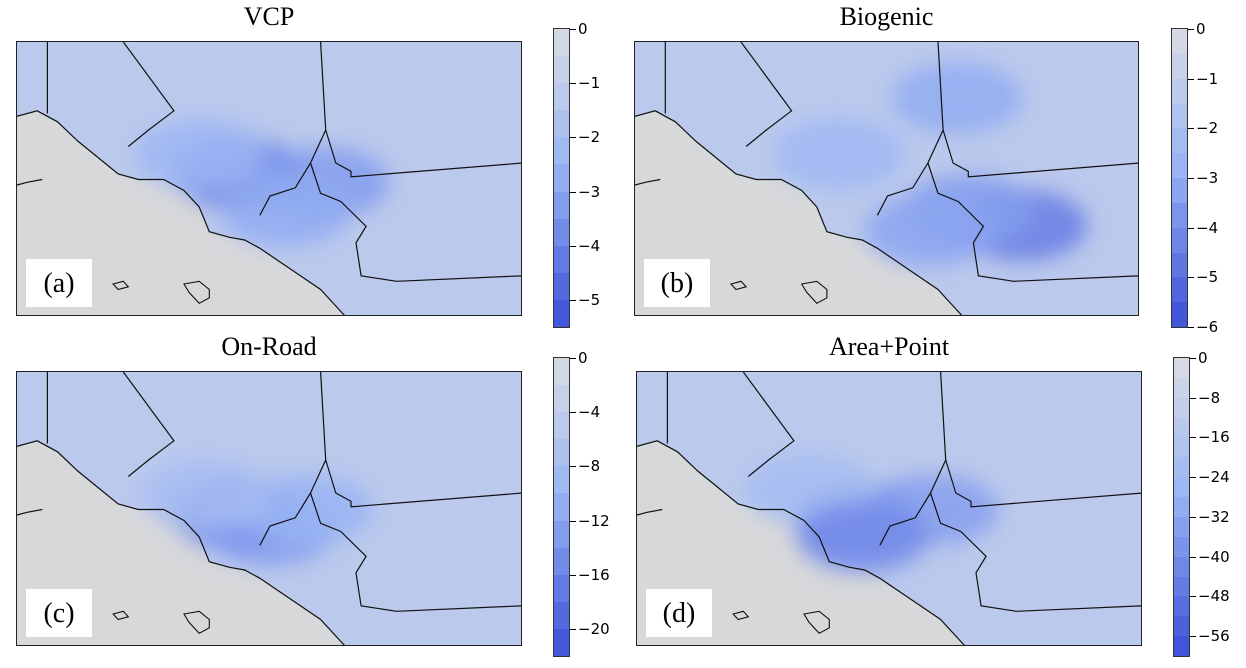  What do you see at coordinates (594, 520) in the screenshot?
I see `colorbar-tick-label: −12` at bounding box center [594, 520].